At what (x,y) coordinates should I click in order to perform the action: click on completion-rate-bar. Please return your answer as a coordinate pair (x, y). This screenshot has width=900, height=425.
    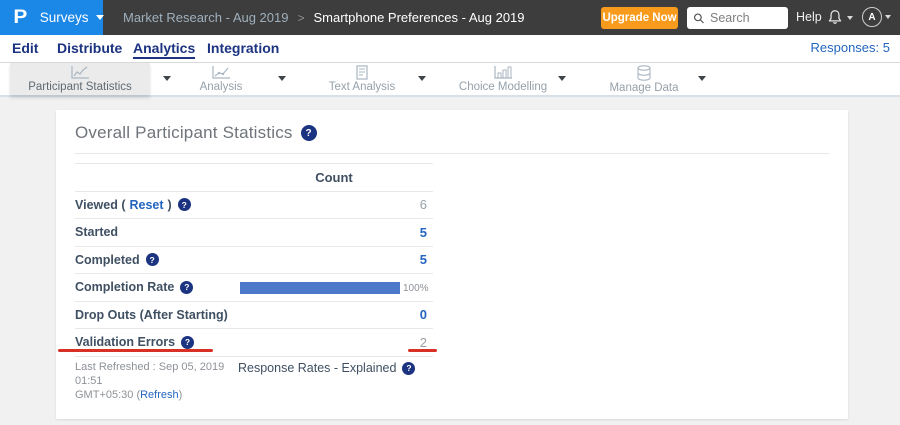
    Looking at the image, I should click on (320, 288).